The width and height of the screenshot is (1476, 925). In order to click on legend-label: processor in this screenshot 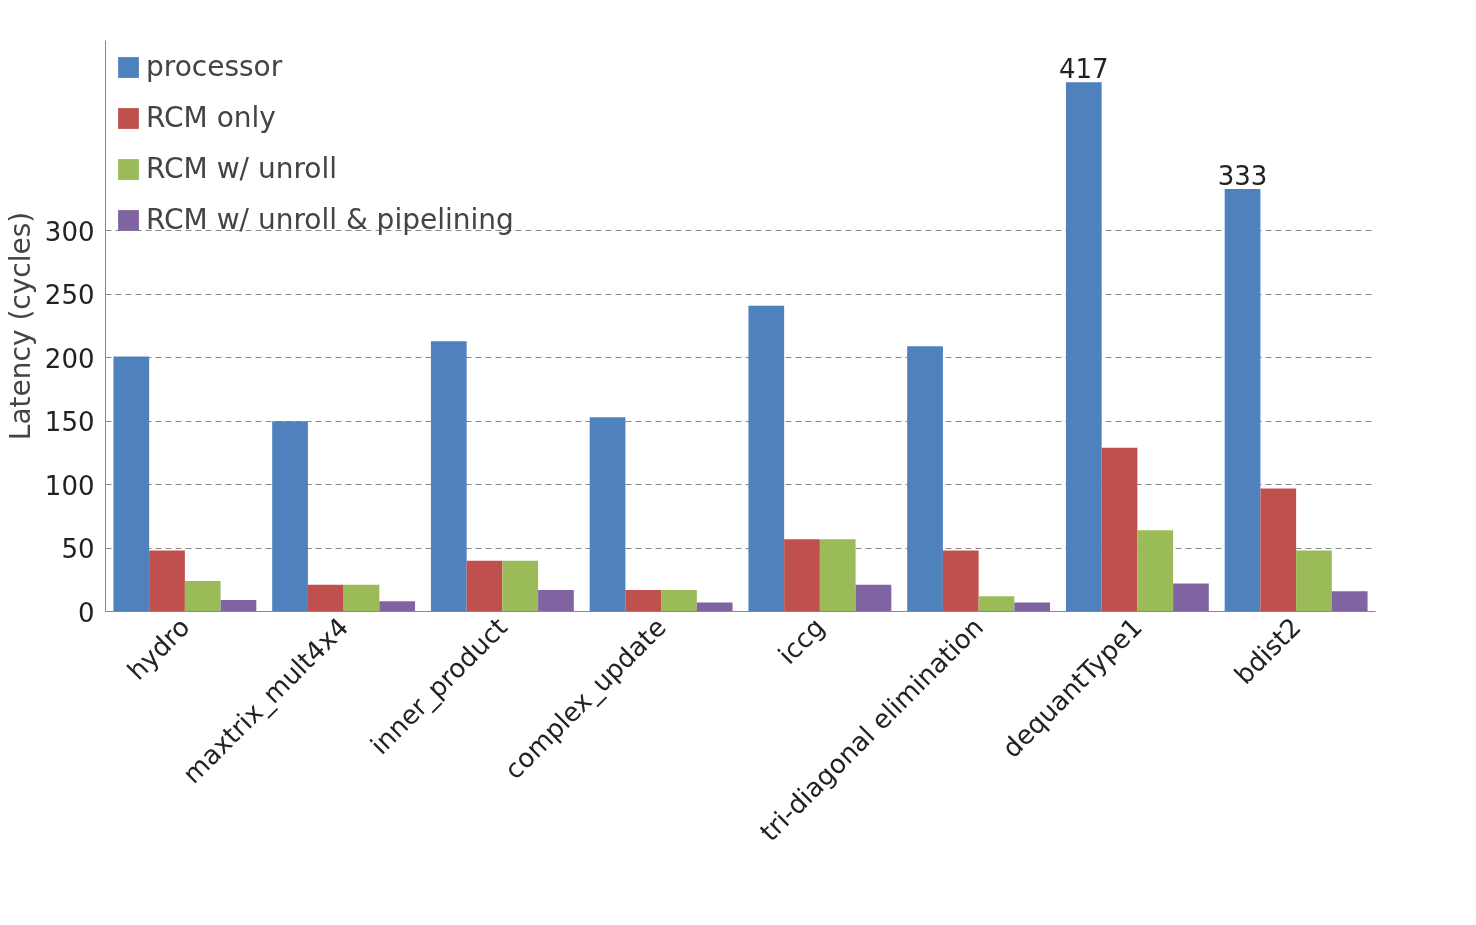, I will do `click(214, 66)`.